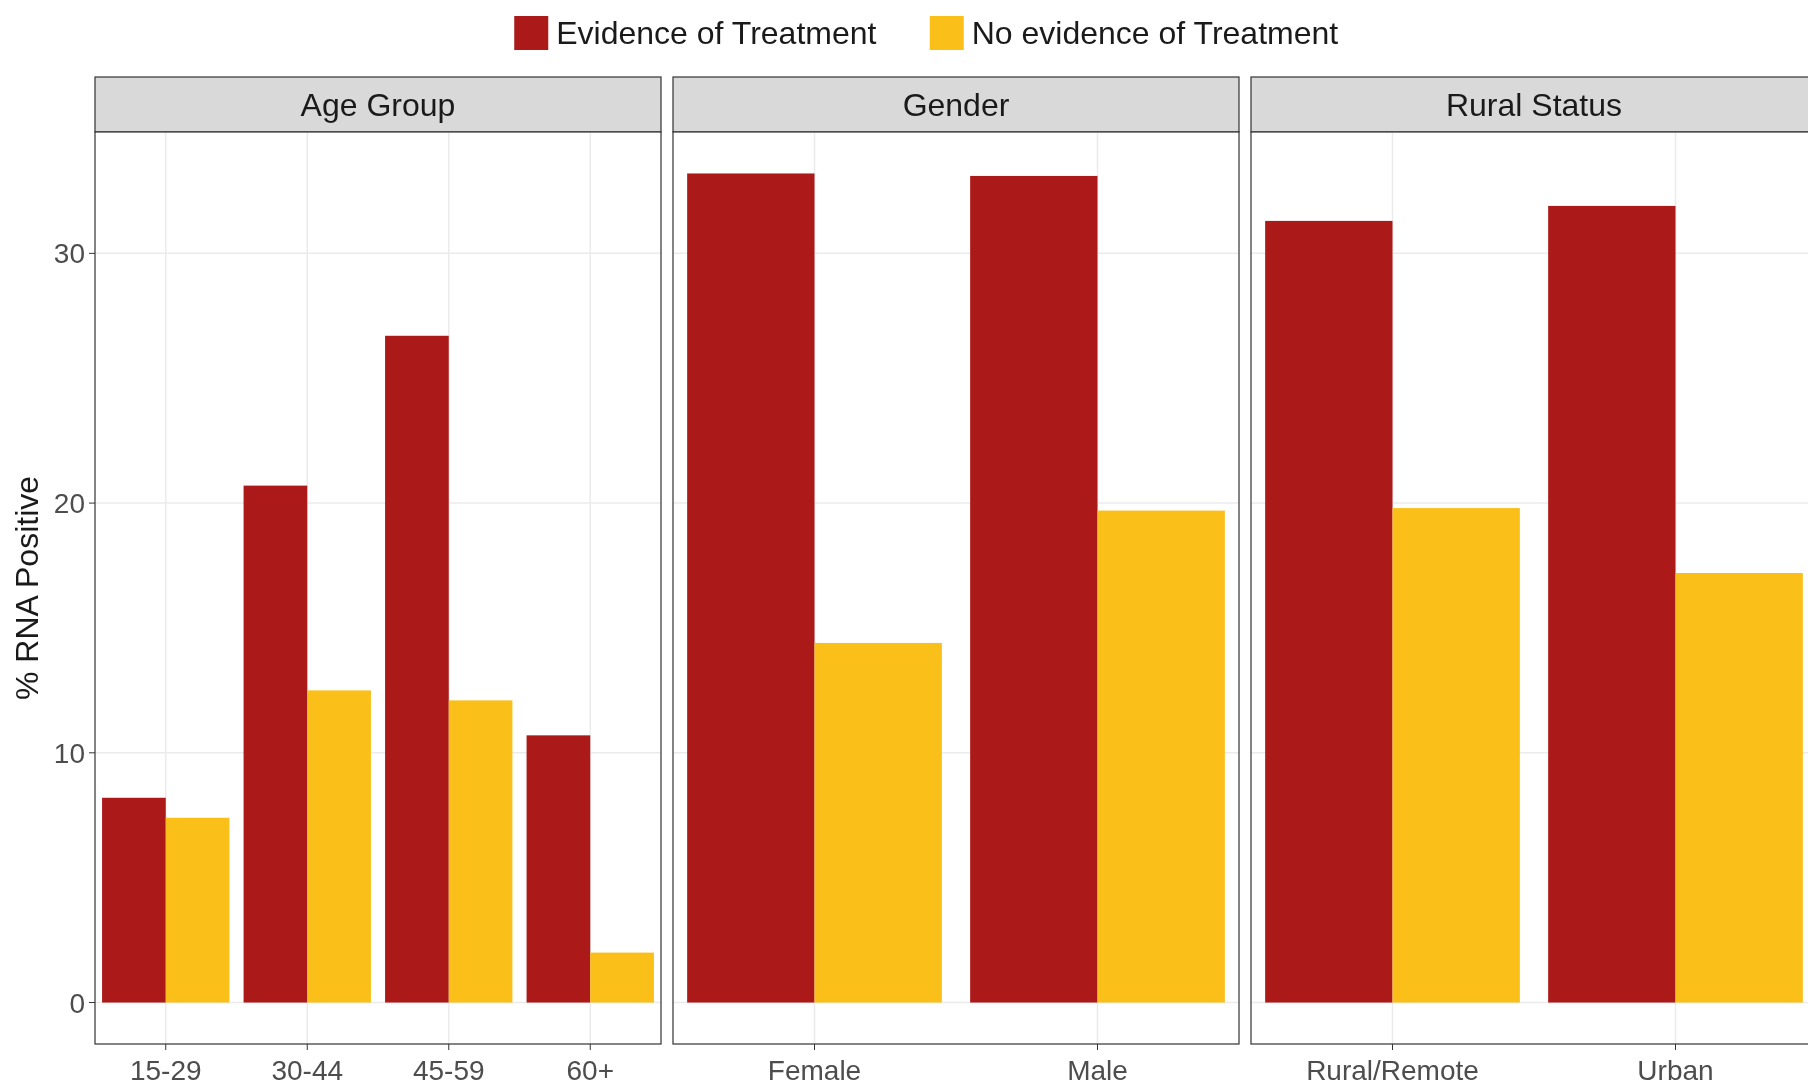 The height and width of the screenshot is (1091, 1819). Describe the element at coordinates (716, 33) in the screenshot. I see `legend-label: Evidence of Treatment` at that location.